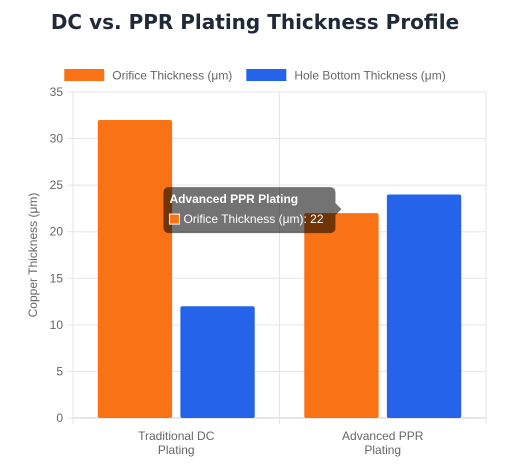 Image resolution: width=510 pixels, height=467 pixels. Describe the element at coordinates (57, 185) in the screenshot. I see `y-tick-label: 25` at that location.